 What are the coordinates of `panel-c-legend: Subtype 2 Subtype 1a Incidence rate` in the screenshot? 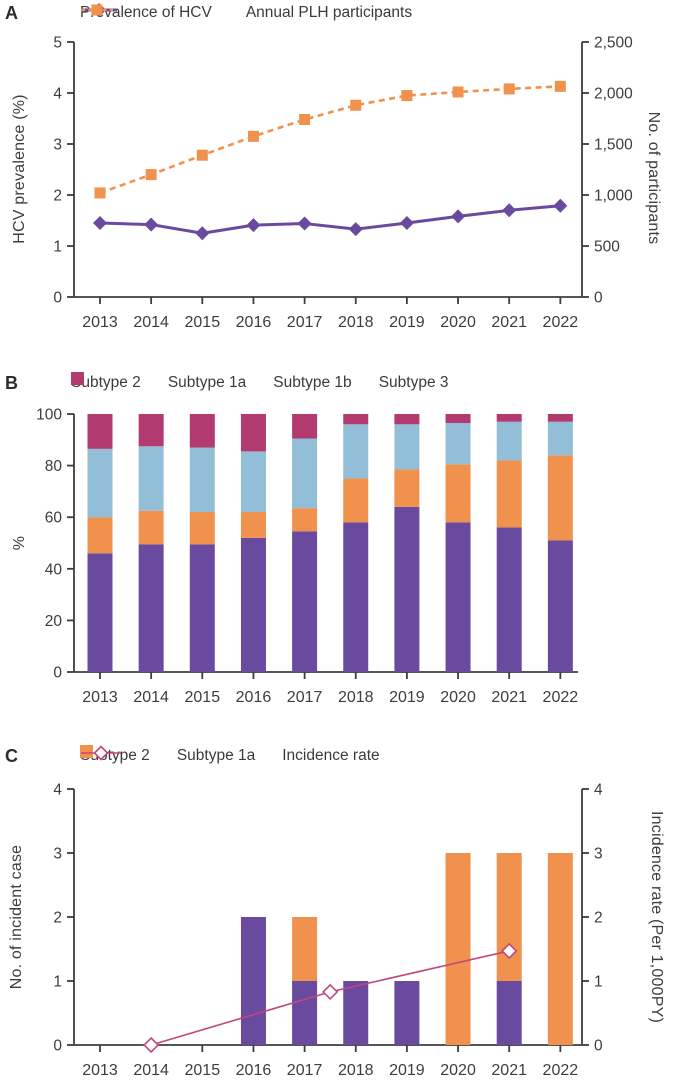 It's located at (230, 756).